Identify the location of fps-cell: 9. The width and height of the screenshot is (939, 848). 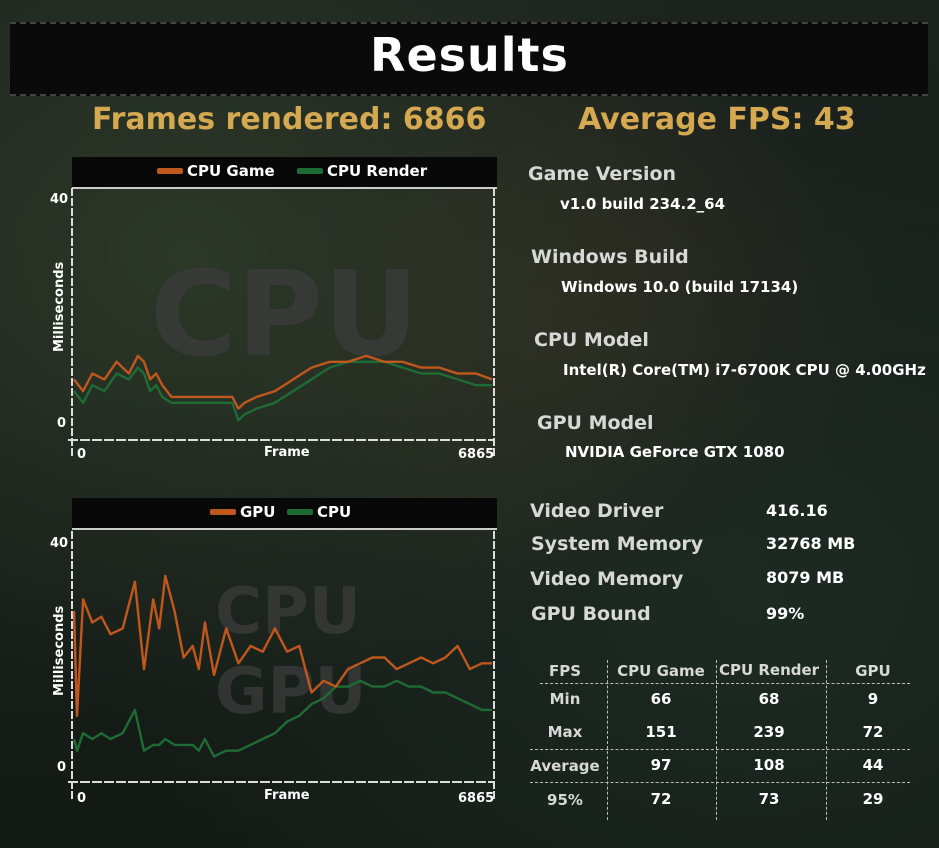
(873, 699).